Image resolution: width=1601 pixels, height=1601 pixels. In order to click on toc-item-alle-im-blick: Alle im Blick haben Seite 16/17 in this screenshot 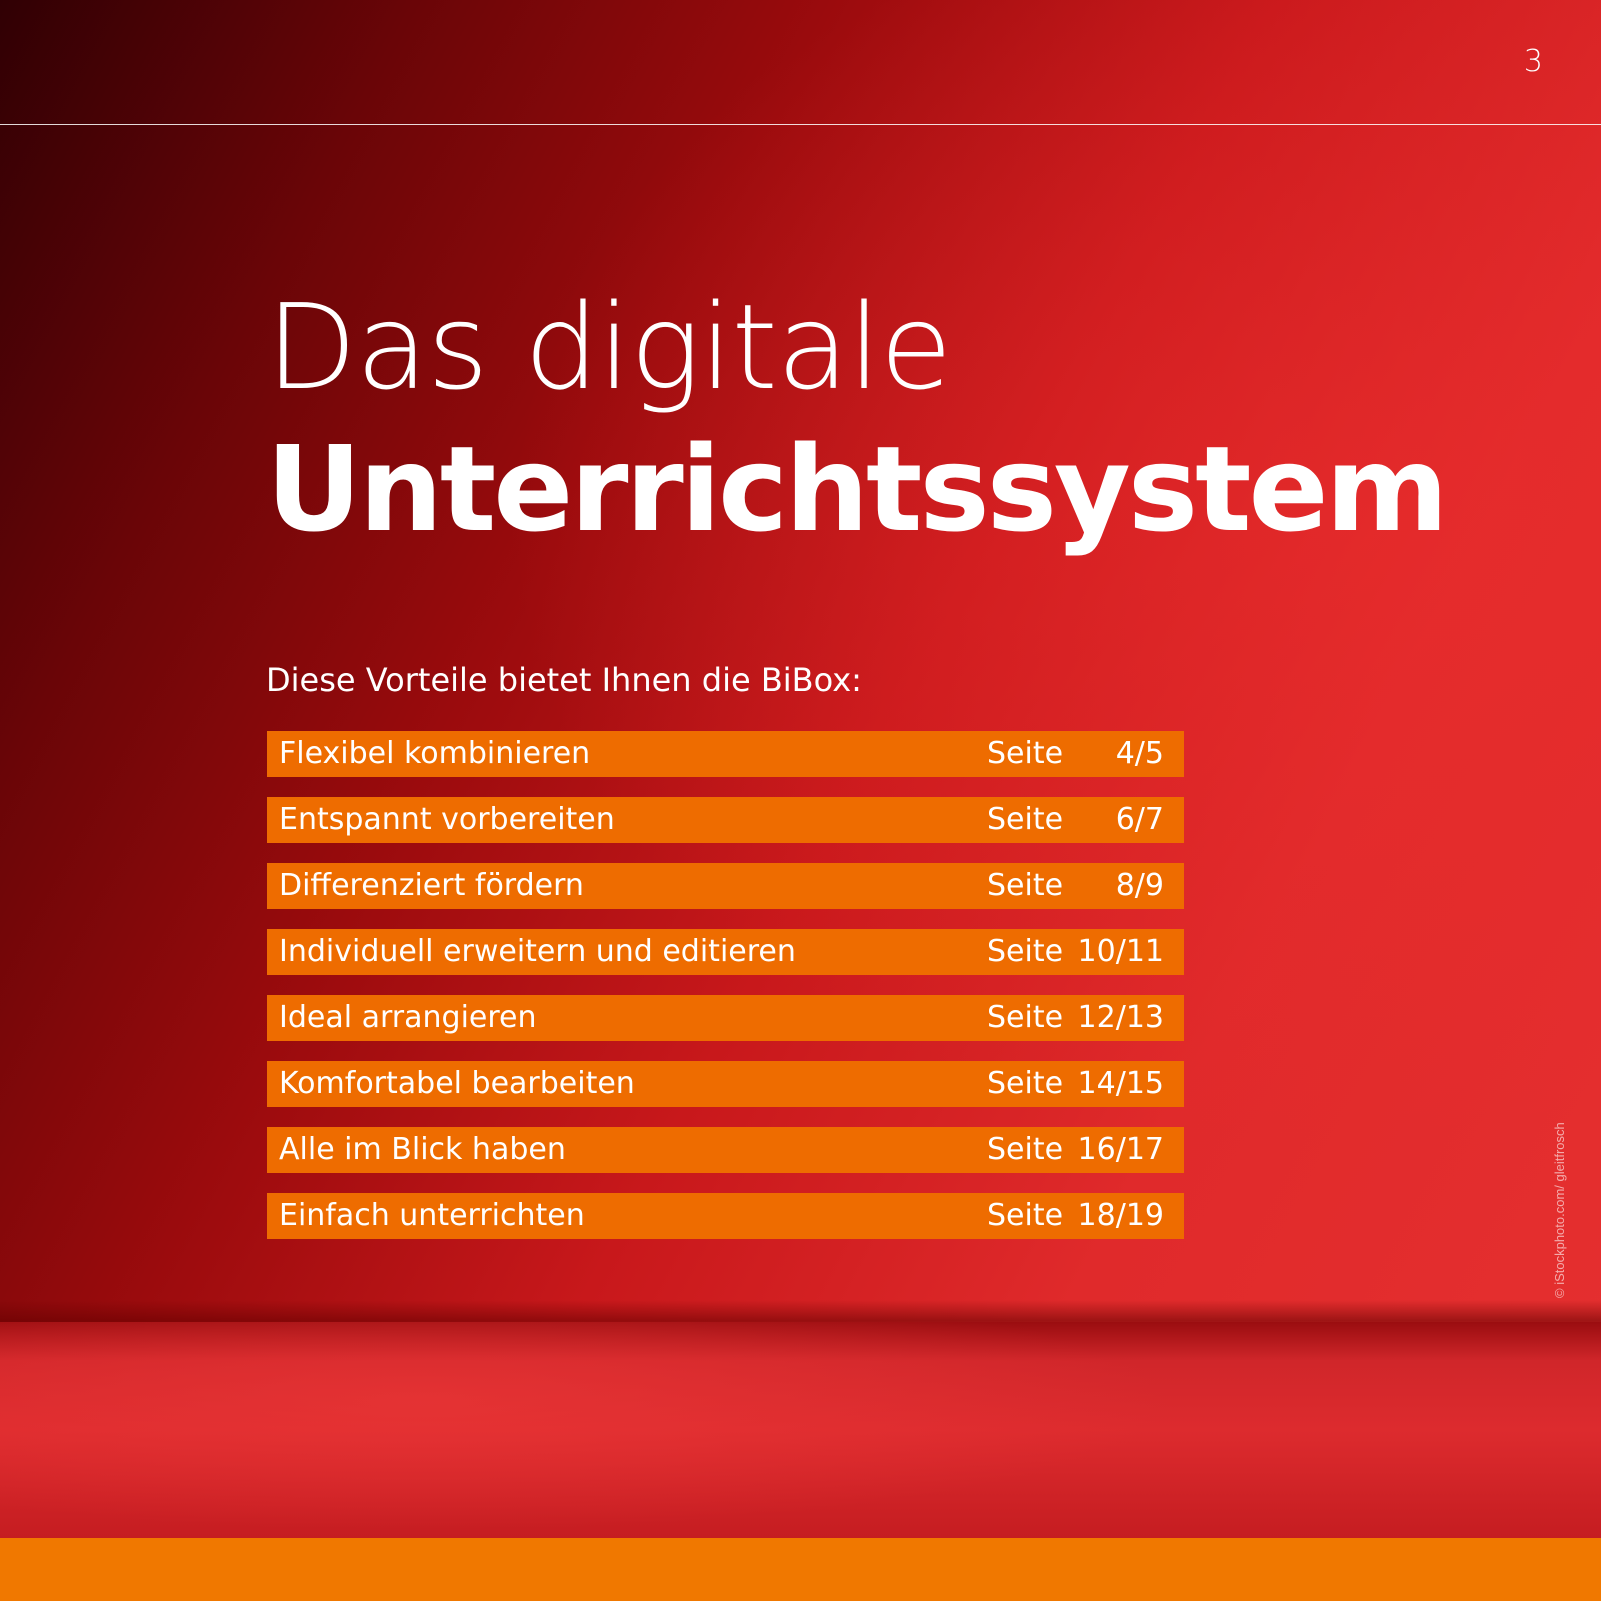, I will do `click(725, 1150)`.